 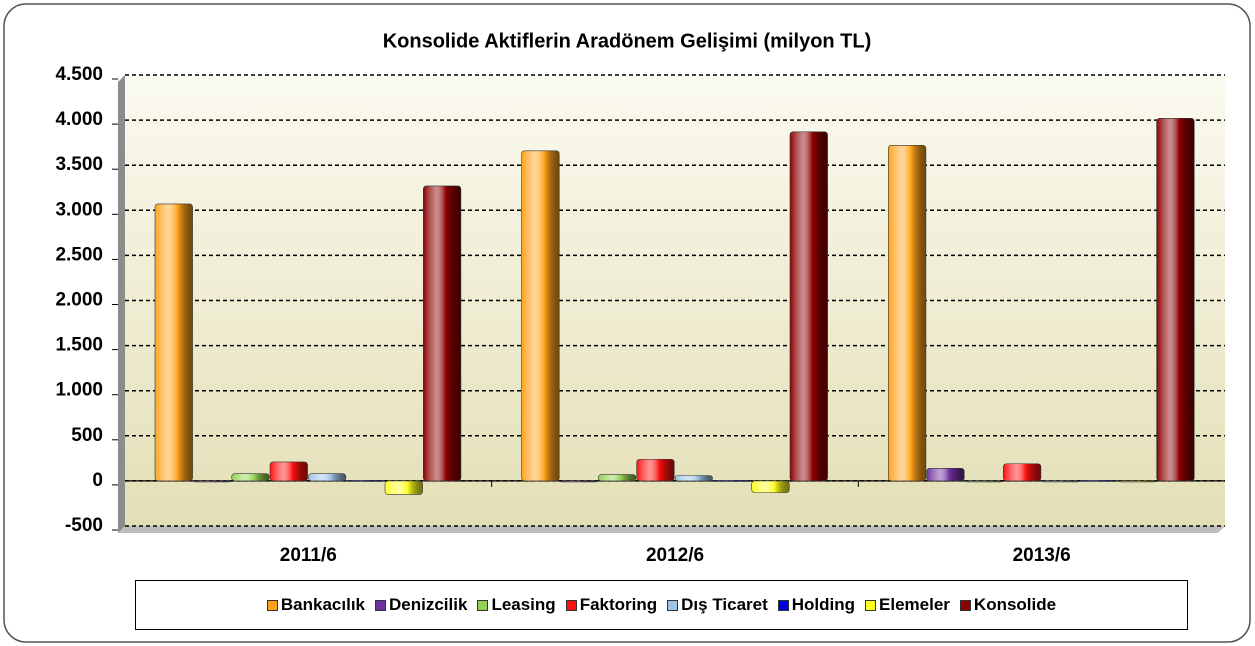 I want to click on legend-item: Faktoring, so click(x=611, y=605).